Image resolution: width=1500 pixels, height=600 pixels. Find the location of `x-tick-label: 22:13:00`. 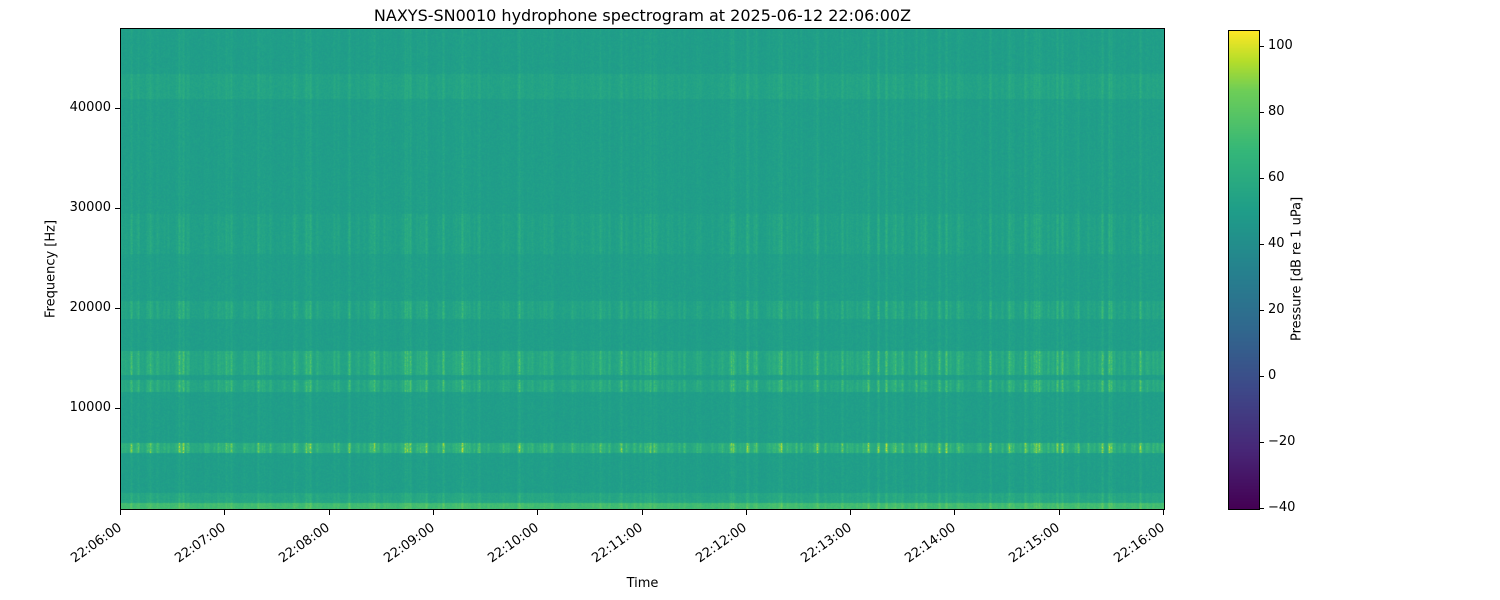

x-tick-label: 22:13:00 is located at coordinates (826, 543).